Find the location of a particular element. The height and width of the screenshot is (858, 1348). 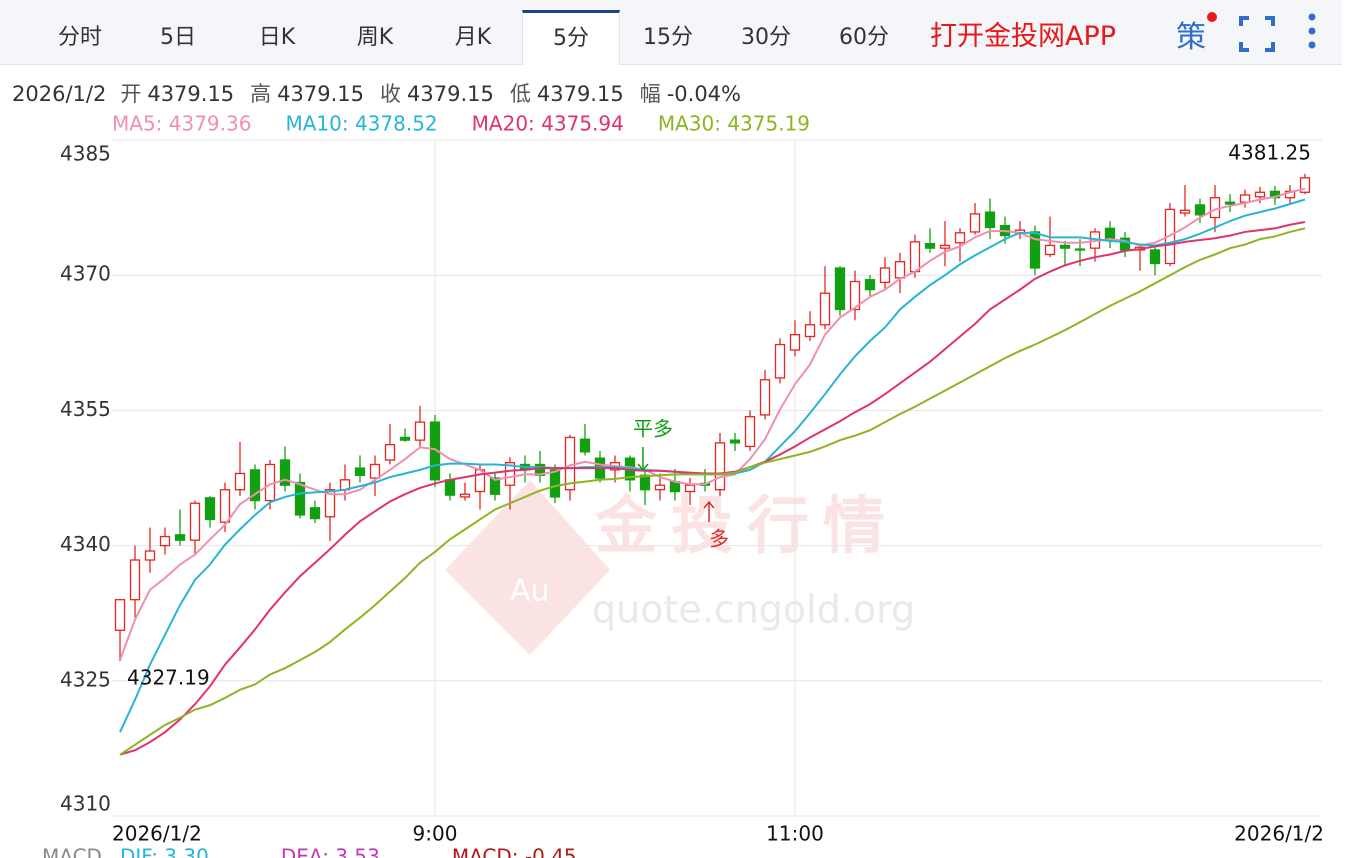

annotation: 平多 is located at coordinates (653, 429).